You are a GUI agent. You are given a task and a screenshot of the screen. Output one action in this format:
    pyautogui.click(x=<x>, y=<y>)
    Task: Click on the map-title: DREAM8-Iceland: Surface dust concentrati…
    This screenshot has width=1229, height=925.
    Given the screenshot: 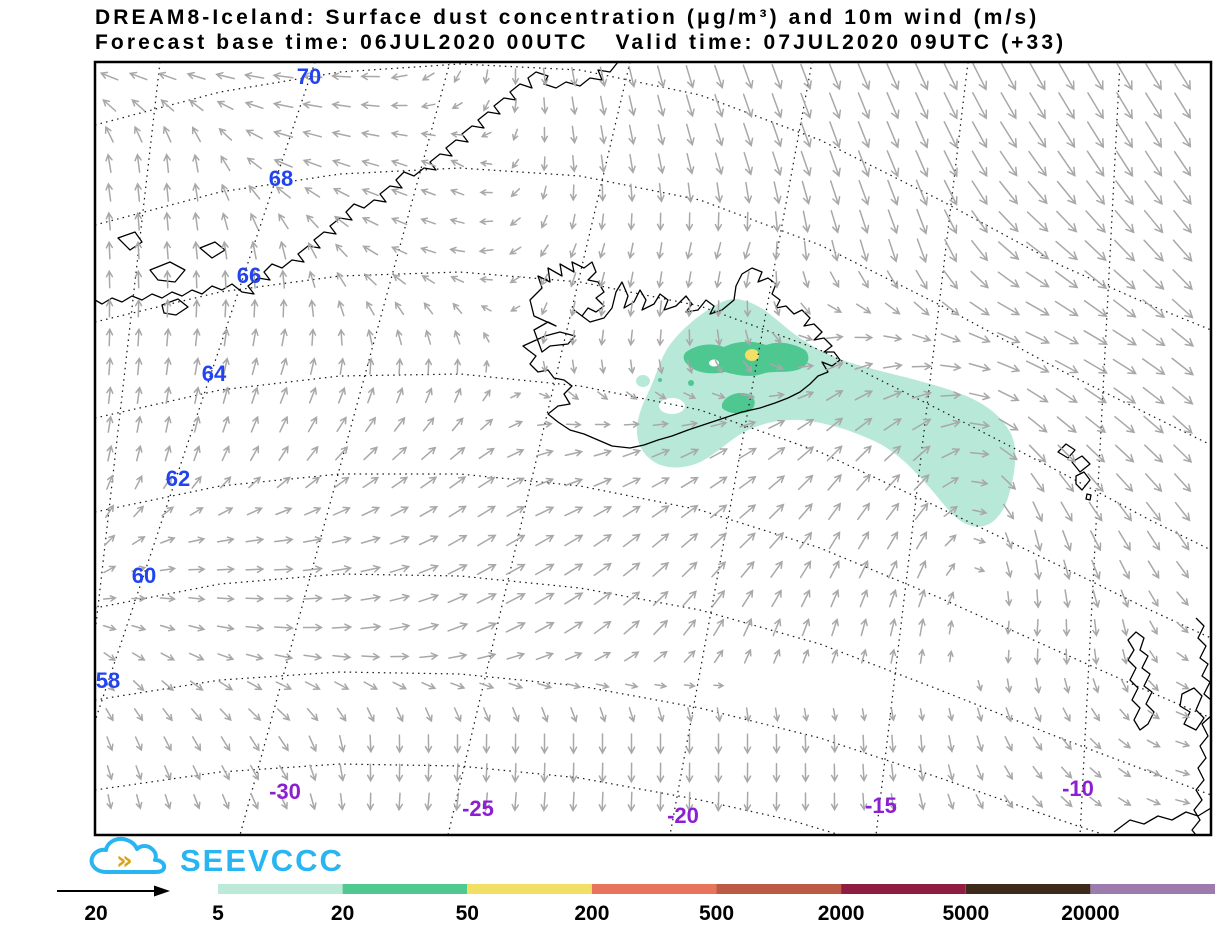 What is the action you would take?
    pyautogui.click(x=567, y=17)
    